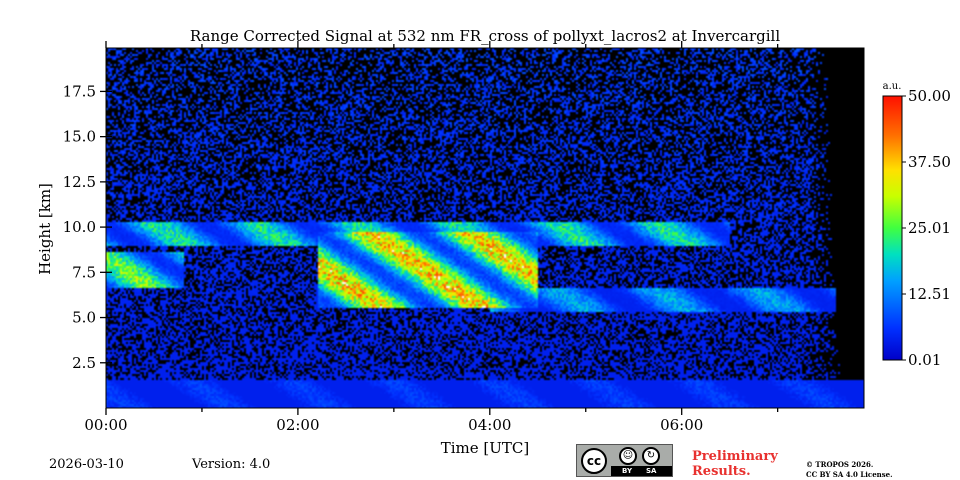 This screenshot has height=480, width=960. I want to click on cc-sa-label: SA, so click(651, 471).